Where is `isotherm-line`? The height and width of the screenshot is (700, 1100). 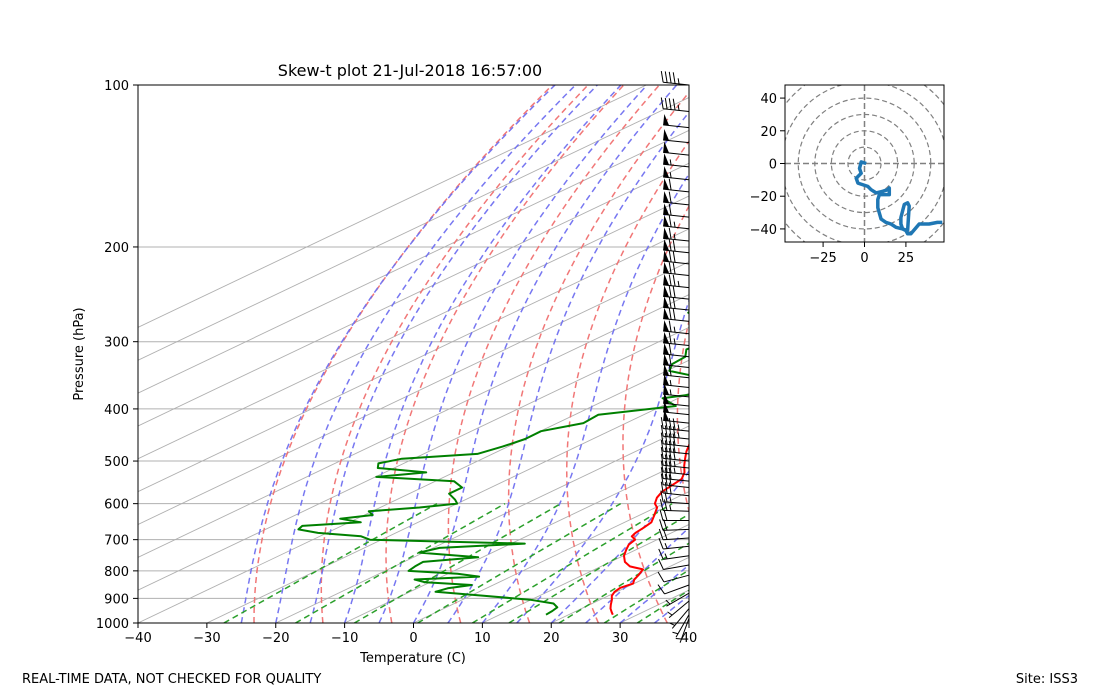
isotherm-line is located at coordinates (516, 540).